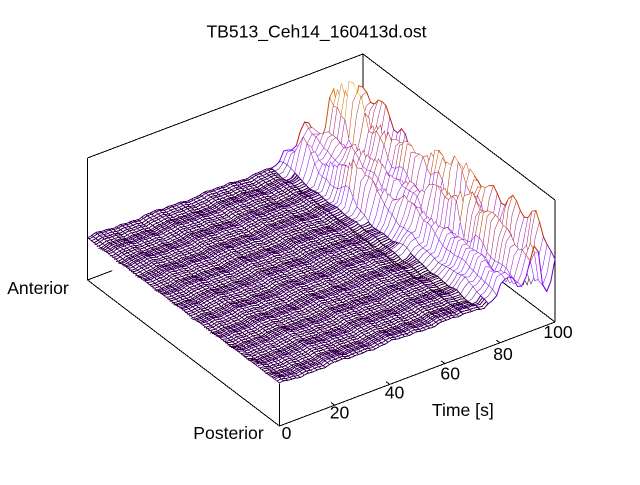 The image size is (640, 485). What do you see at coordinates (558, 332) in the screenshot?
I see `svg-text: 100` at bounding box center [558, 332].